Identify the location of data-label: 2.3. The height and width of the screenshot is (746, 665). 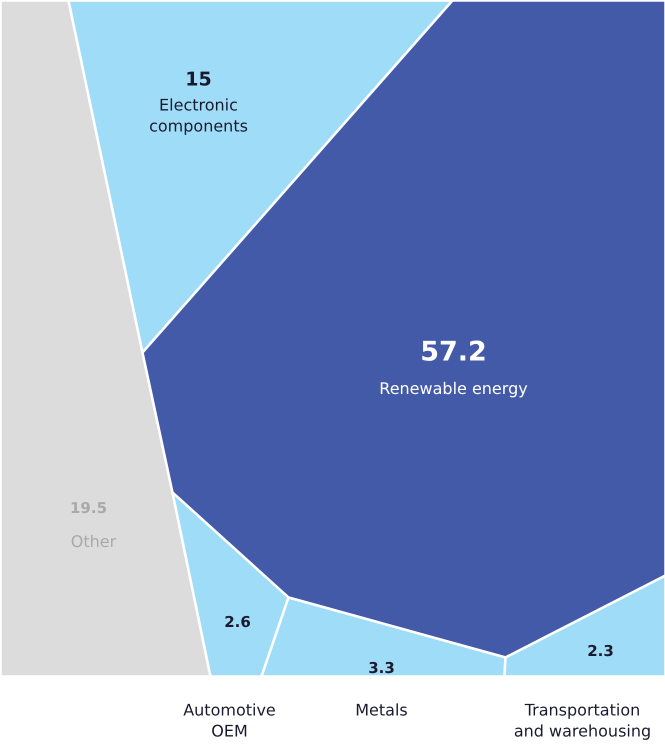
(600, 651).